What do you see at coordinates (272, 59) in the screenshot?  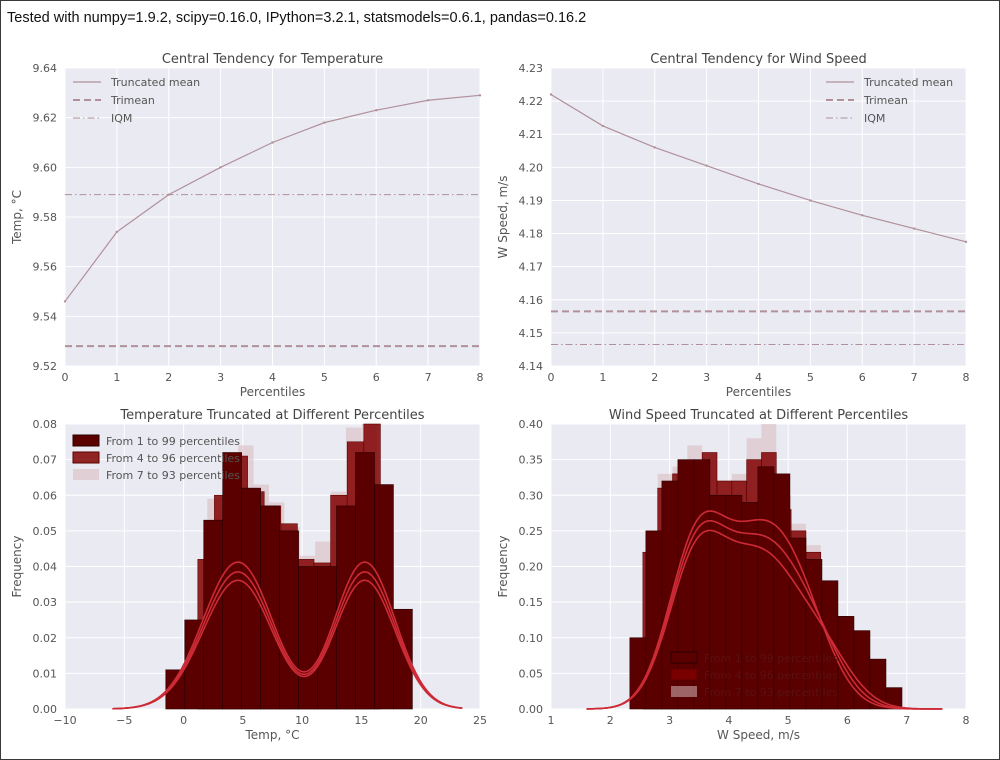 I see `chart-title: Central Tendency for Temperature` at bounding box center [272, 59].